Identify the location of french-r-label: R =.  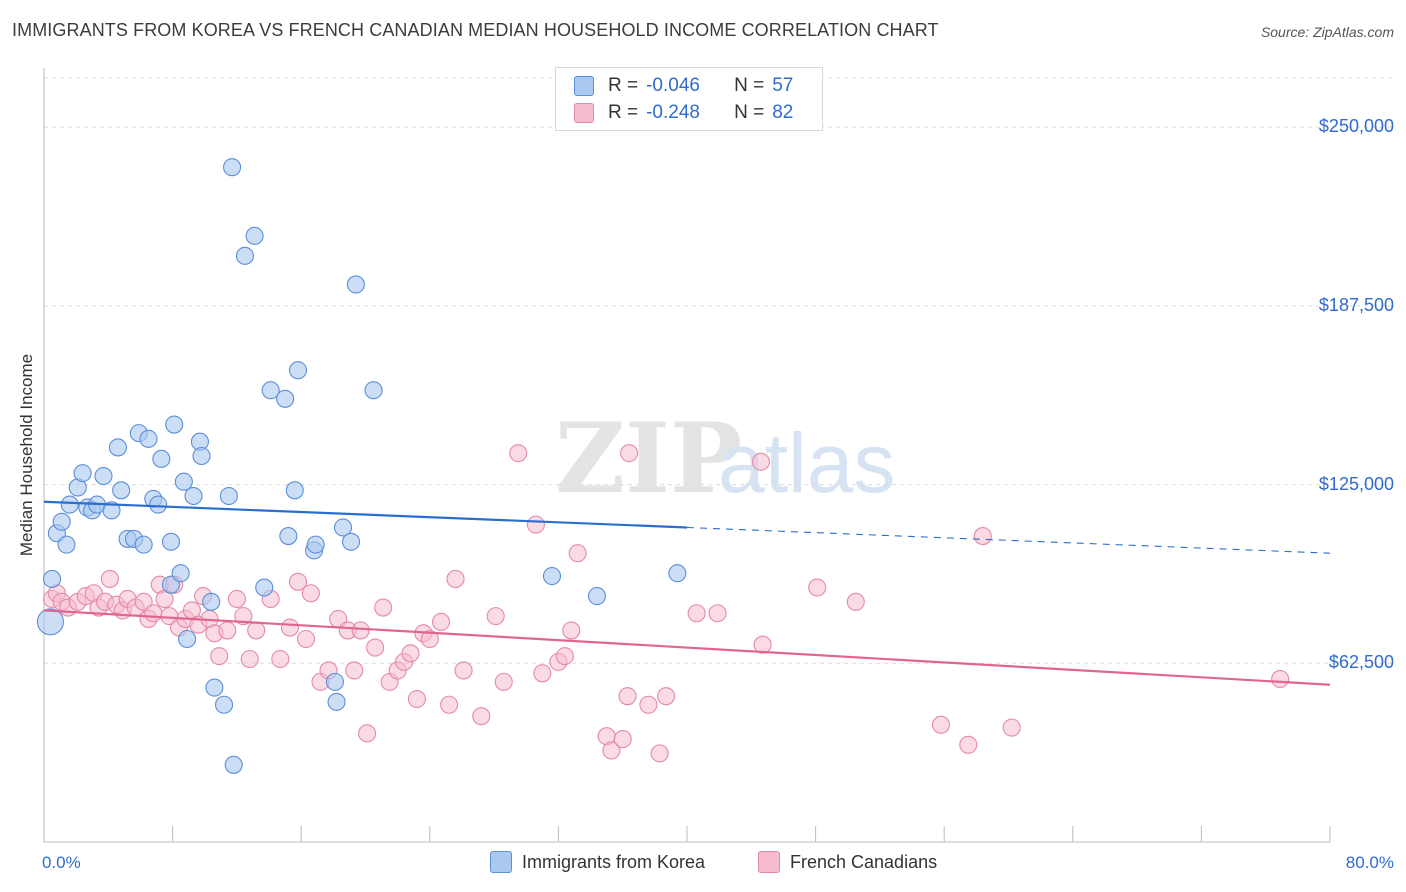
(623, 112).